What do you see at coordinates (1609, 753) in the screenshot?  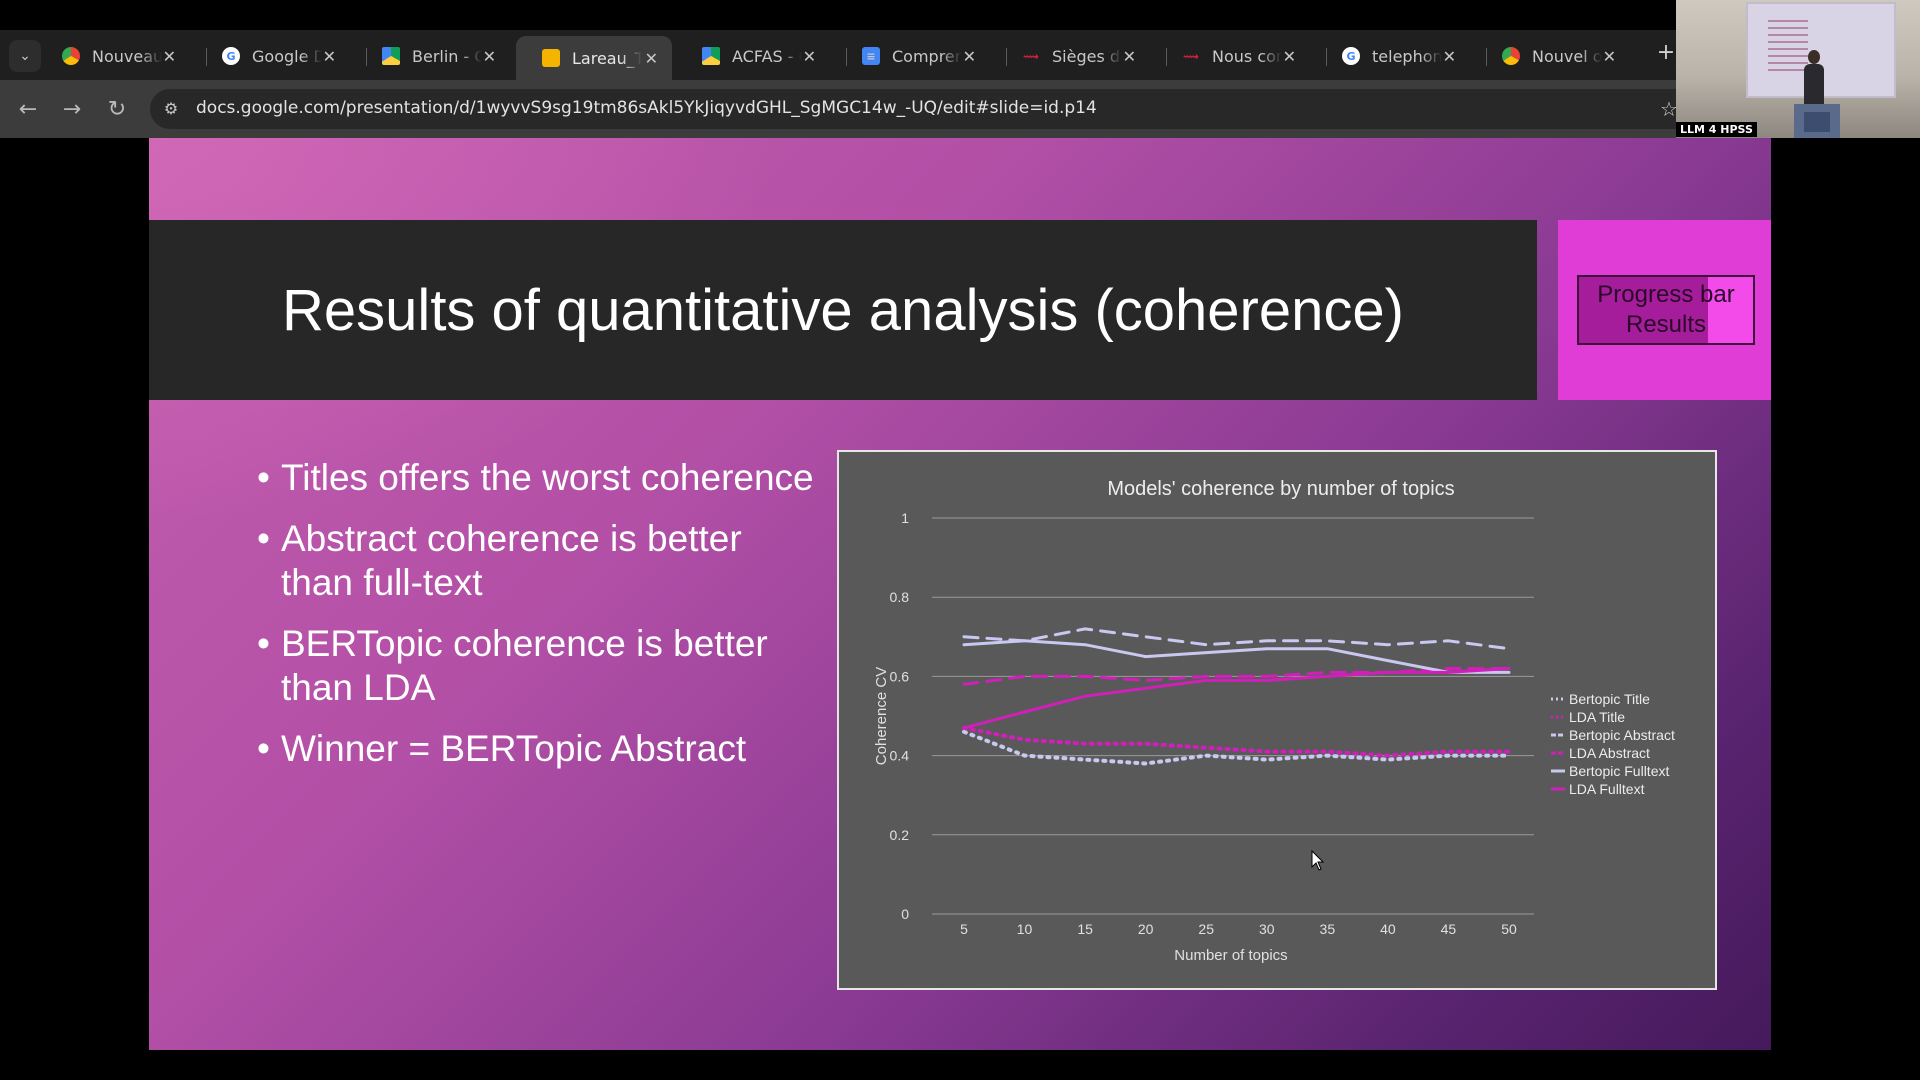 I see `legend-label: LDA Abstract` at bounding box center [1609, 753].